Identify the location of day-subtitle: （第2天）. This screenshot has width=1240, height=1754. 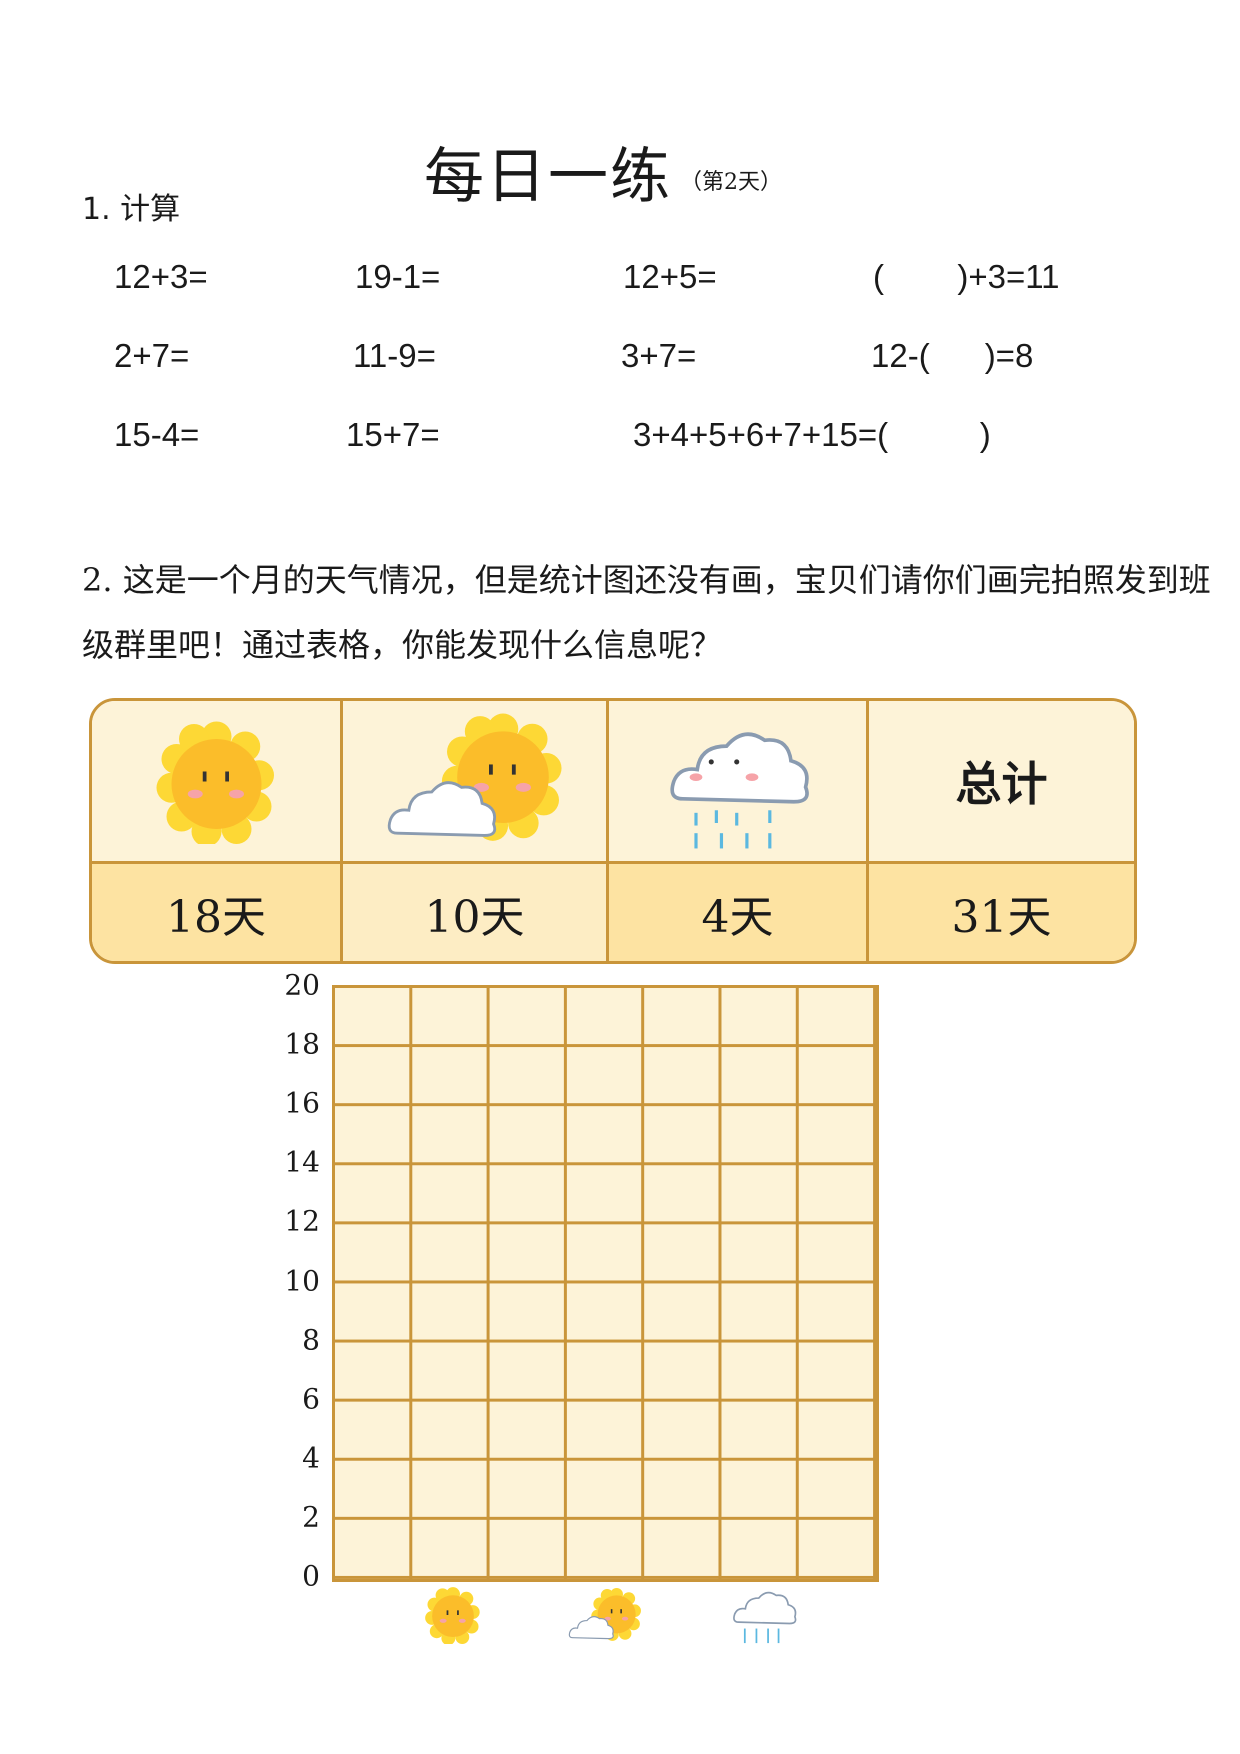
(731, 182).